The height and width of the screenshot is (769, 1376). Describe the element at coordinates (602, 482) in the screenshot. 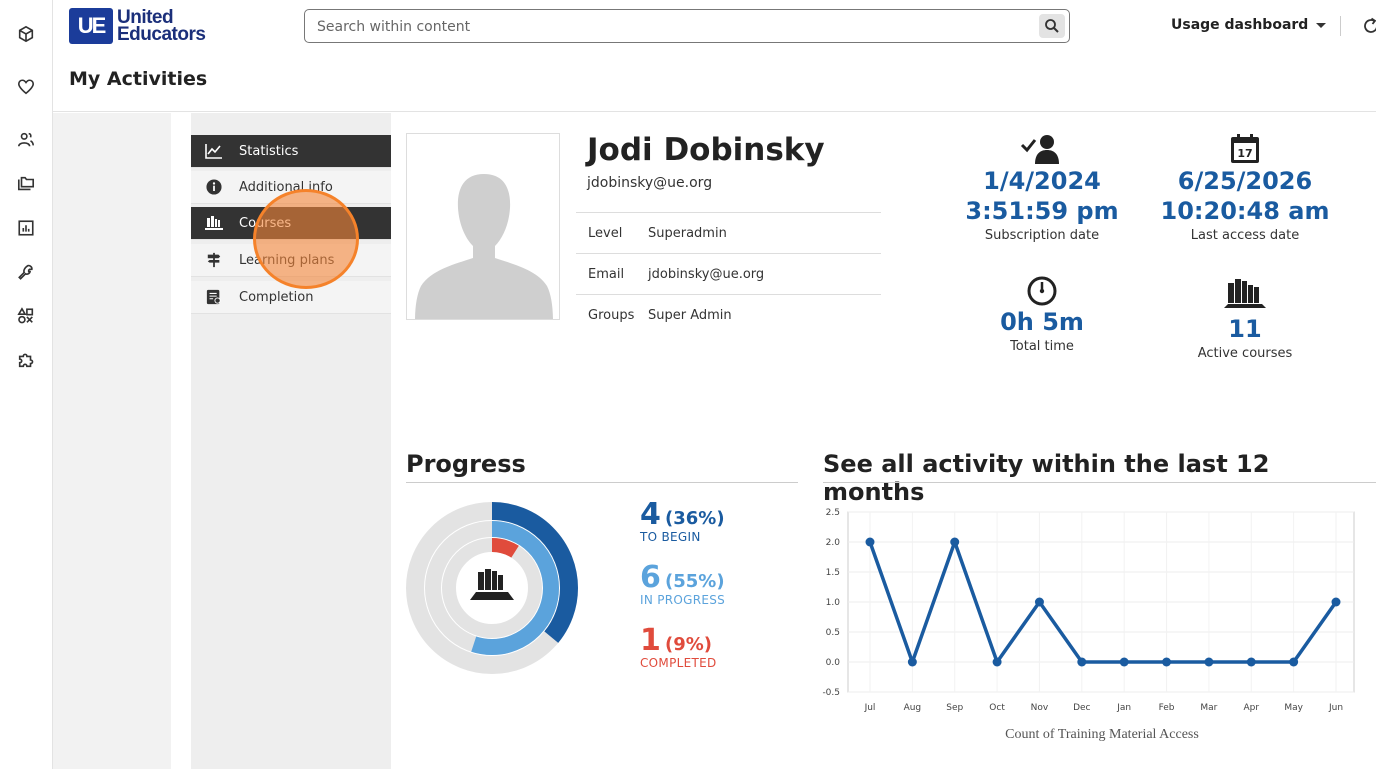

I see `progress-divider` at that location.